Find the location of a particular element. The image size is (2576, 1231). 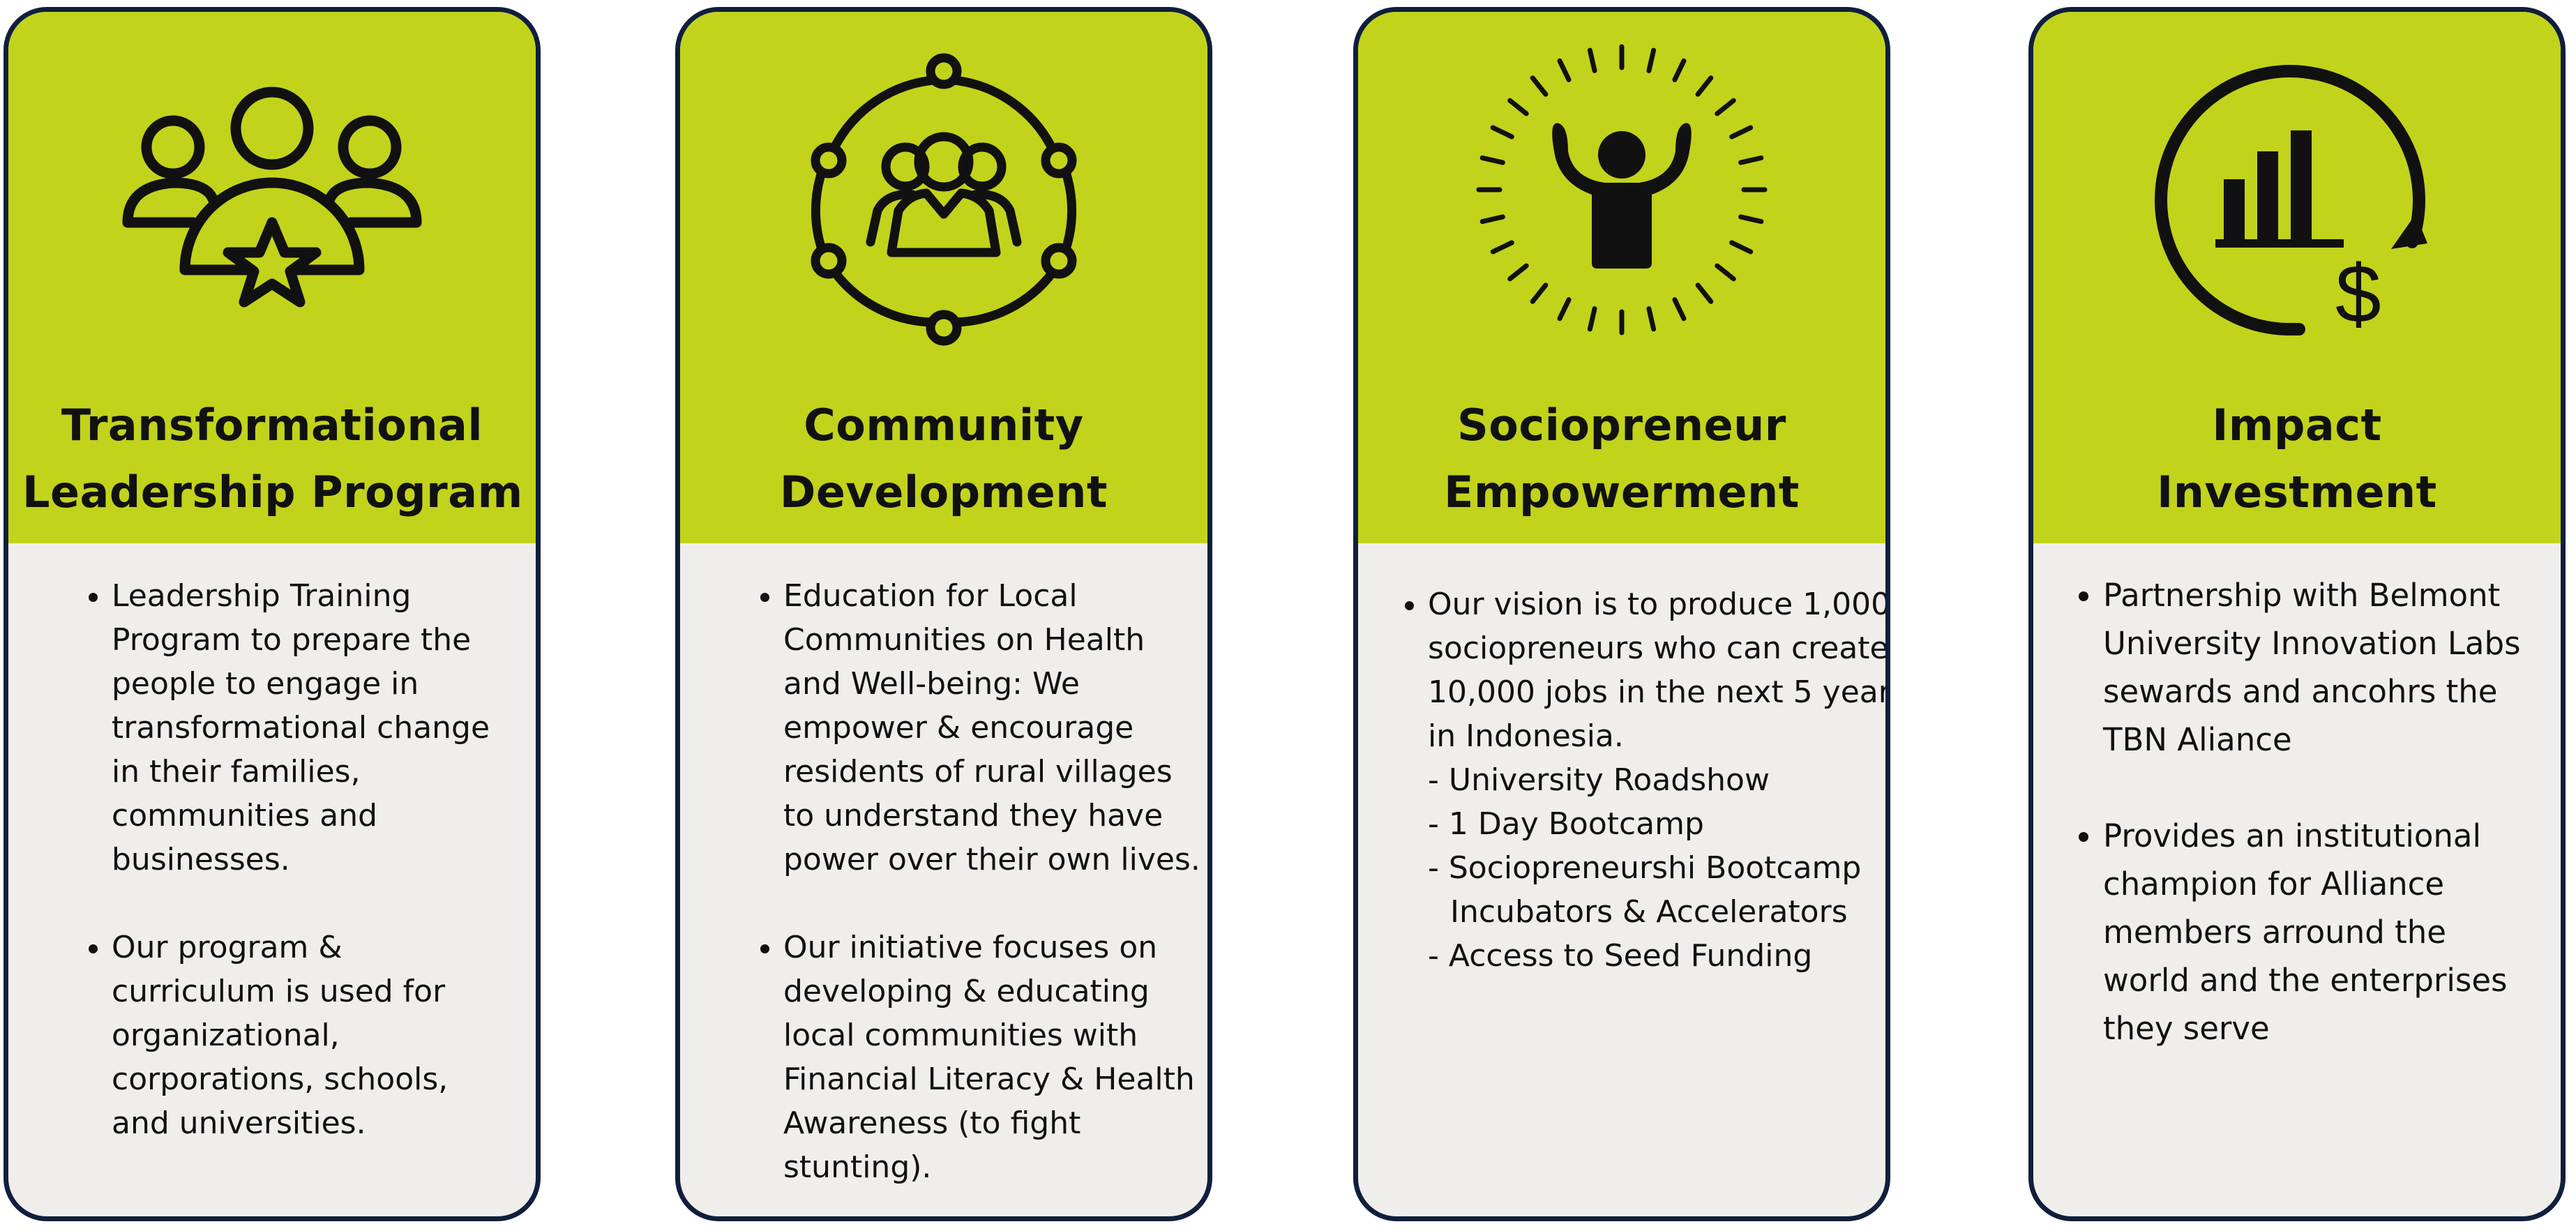

card-header: $ Impact Investment is located at coordinates (2297, 277).